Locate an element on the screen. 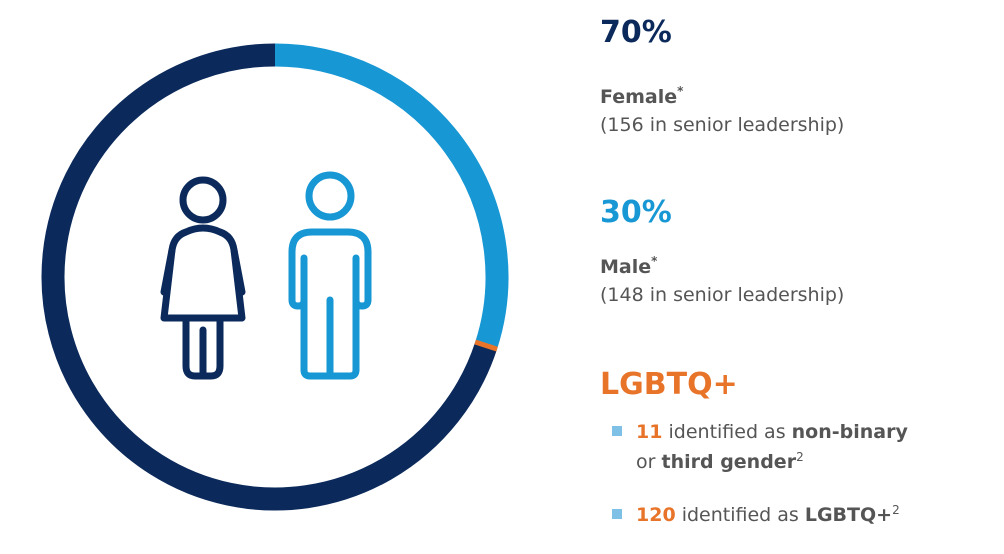  lgbtq-title: LGBTQ+ is located at coordinates (669, 384).